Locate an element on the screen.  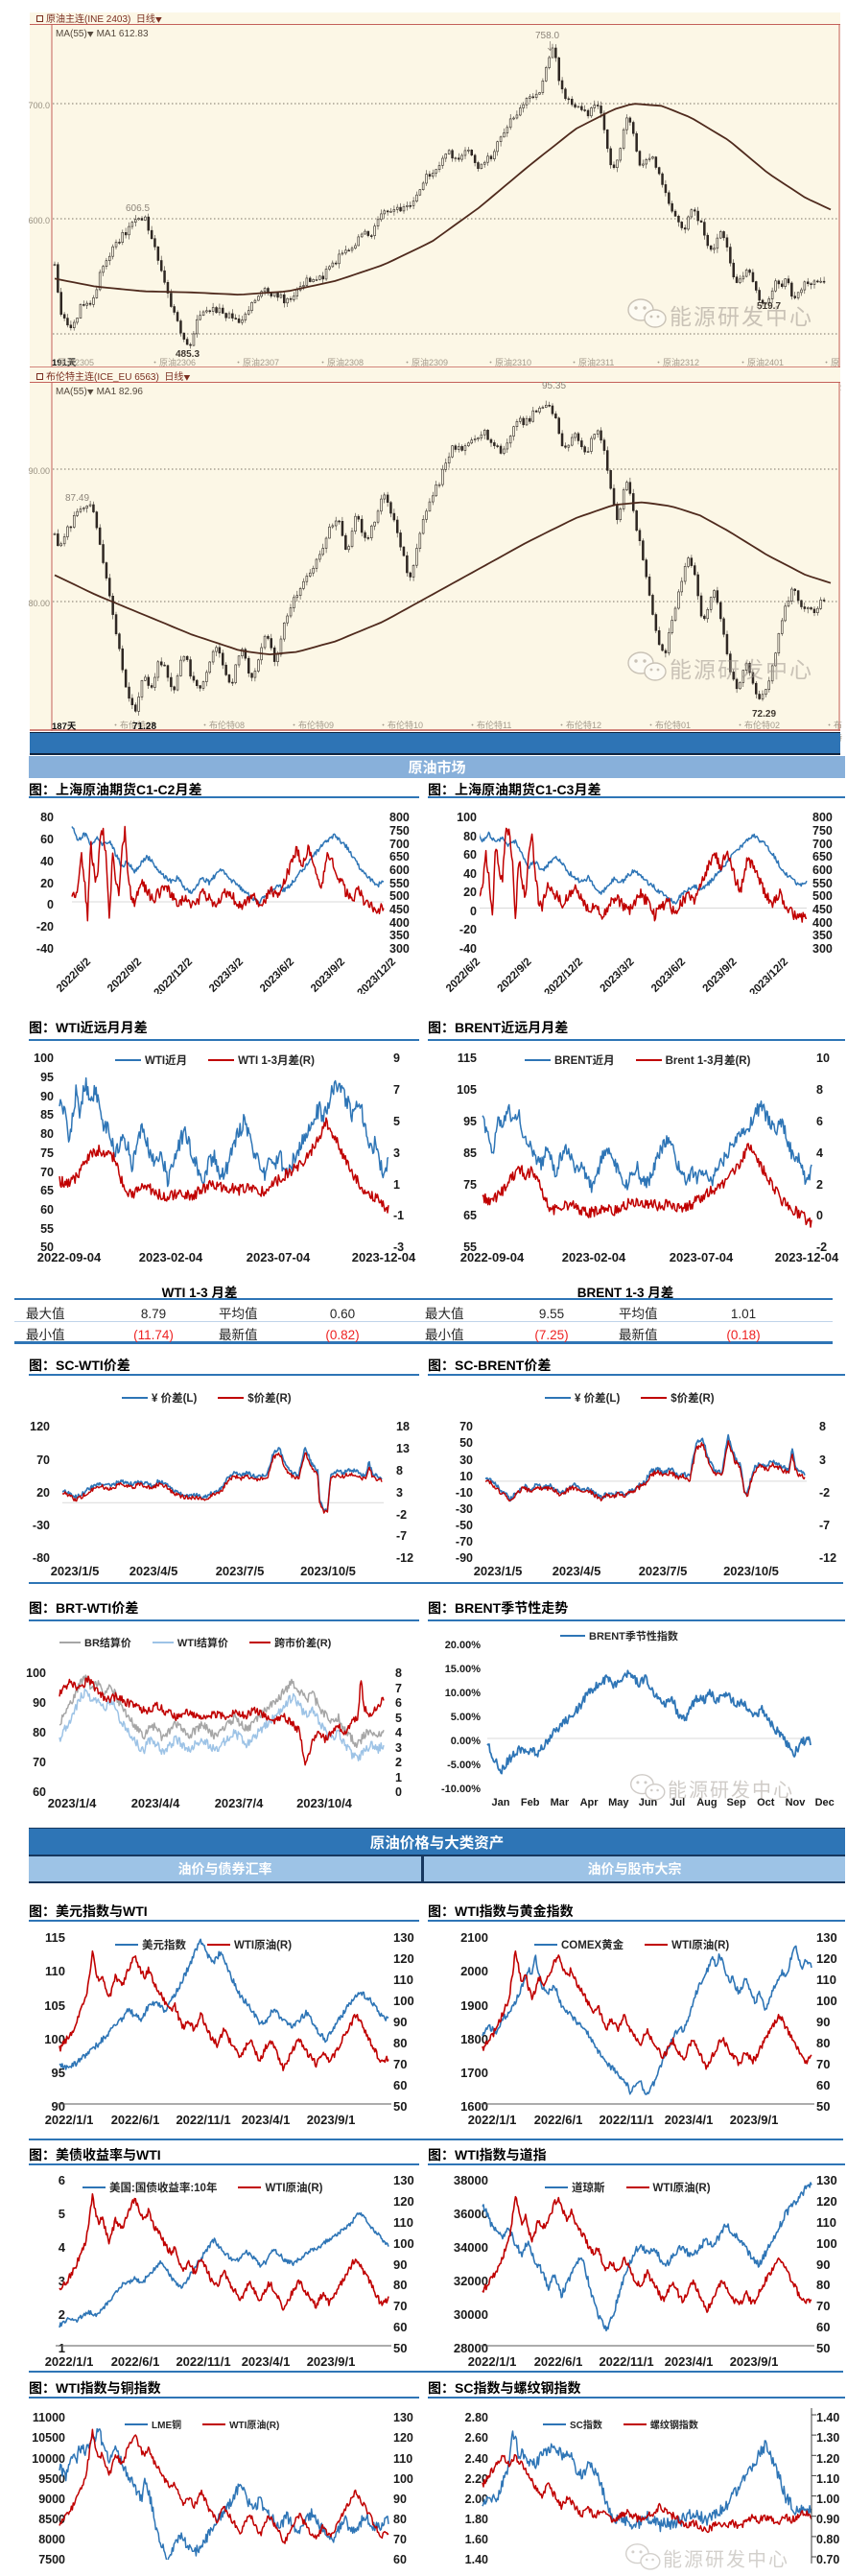
svg-text: 2023/12/2 is located at coordinates (769, 975).